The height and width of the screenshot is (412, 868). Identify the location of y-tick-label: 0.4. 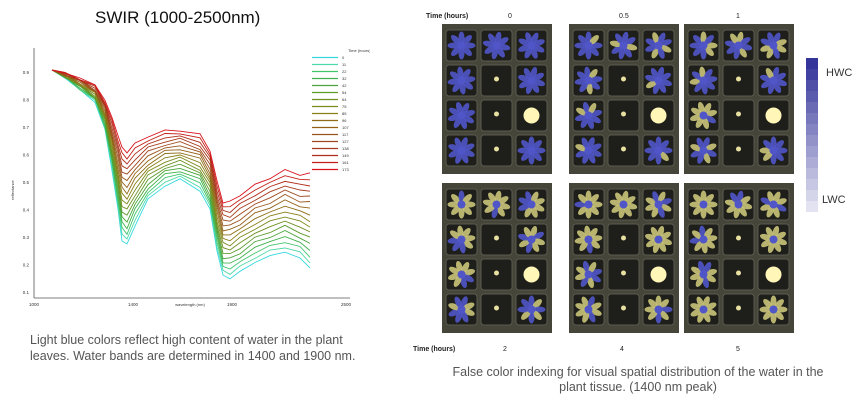
(26, 210).